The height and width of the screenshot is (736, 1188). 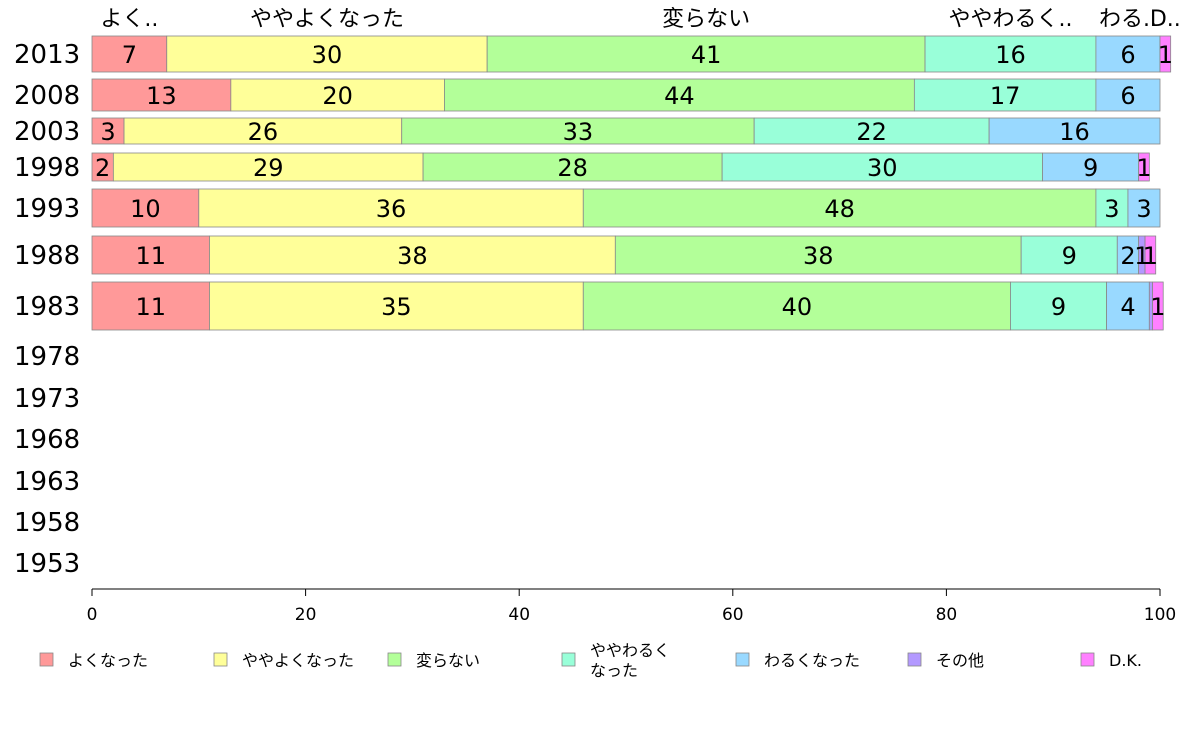 I want to click on bar-label-2013-series-6: 1, so click(x=1165, y=55).